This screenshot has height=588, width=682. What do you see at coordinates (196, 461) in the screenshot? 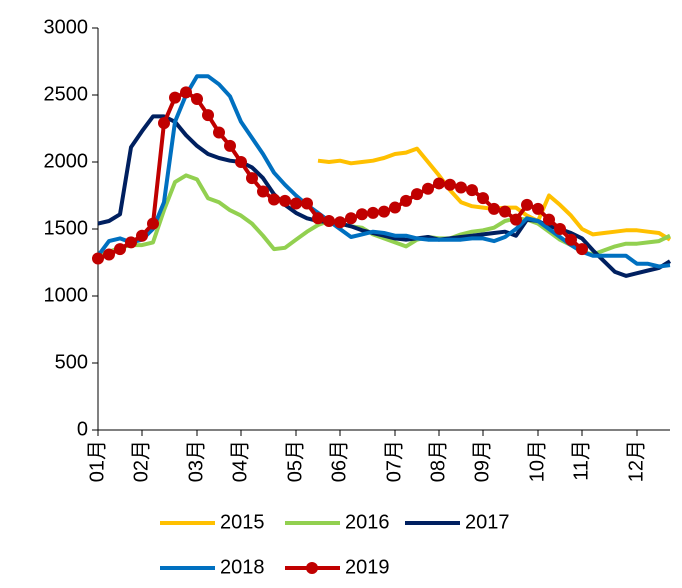
I see `x-tick-label: 03月` at bounding box center [196, 461].